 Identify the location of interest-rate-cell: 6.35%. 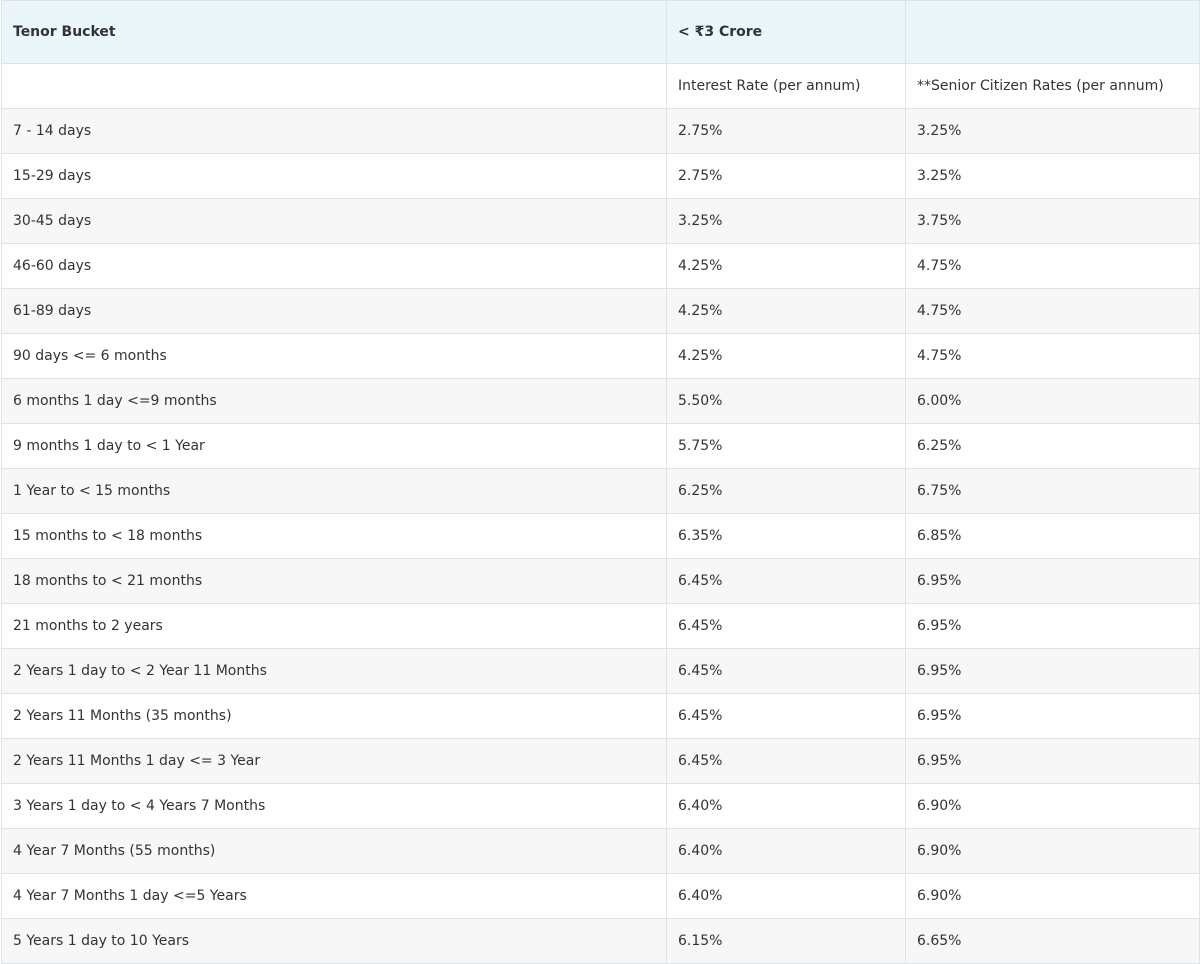
(786, 536).